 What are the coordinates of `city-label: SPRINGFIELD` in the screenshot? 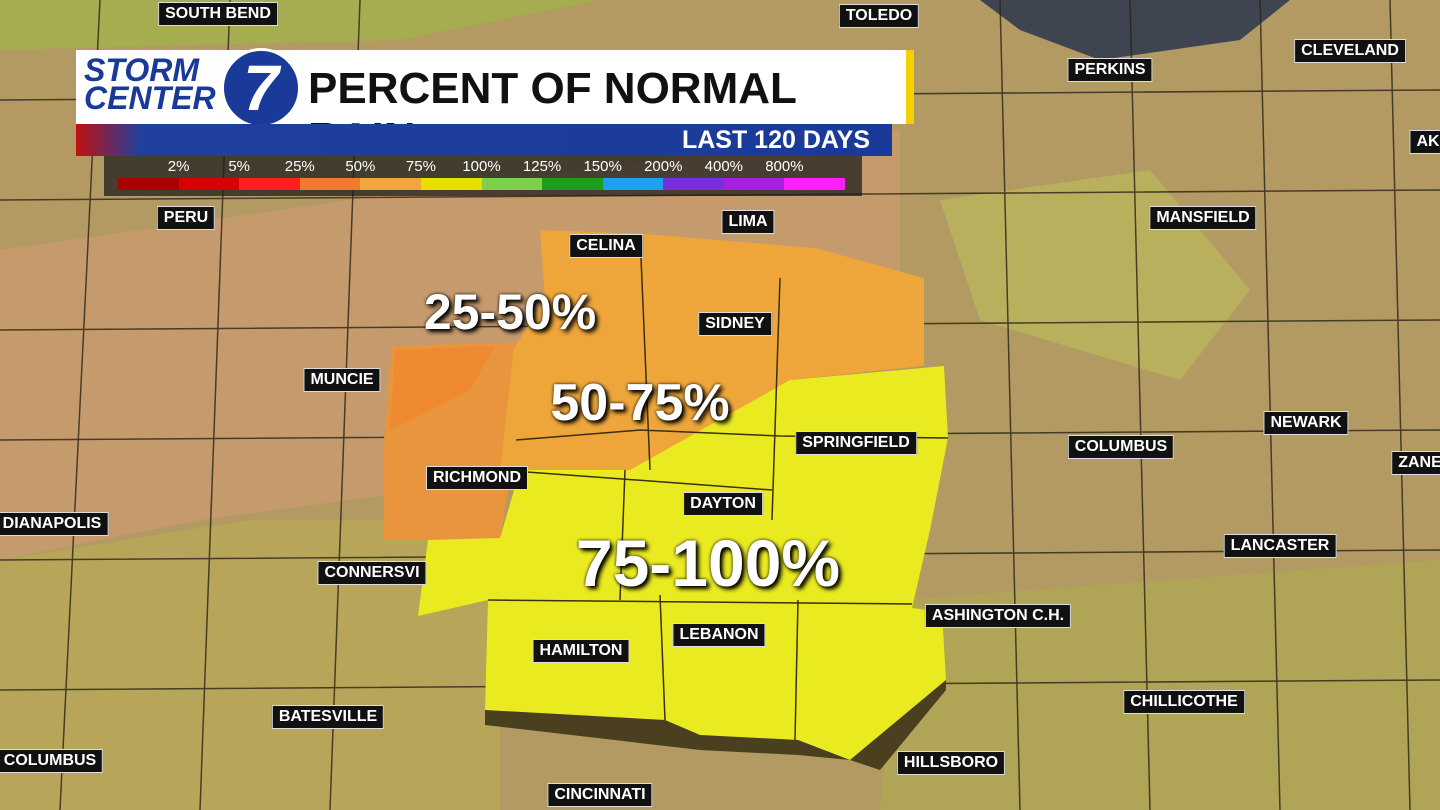 It's located at (856, 443).